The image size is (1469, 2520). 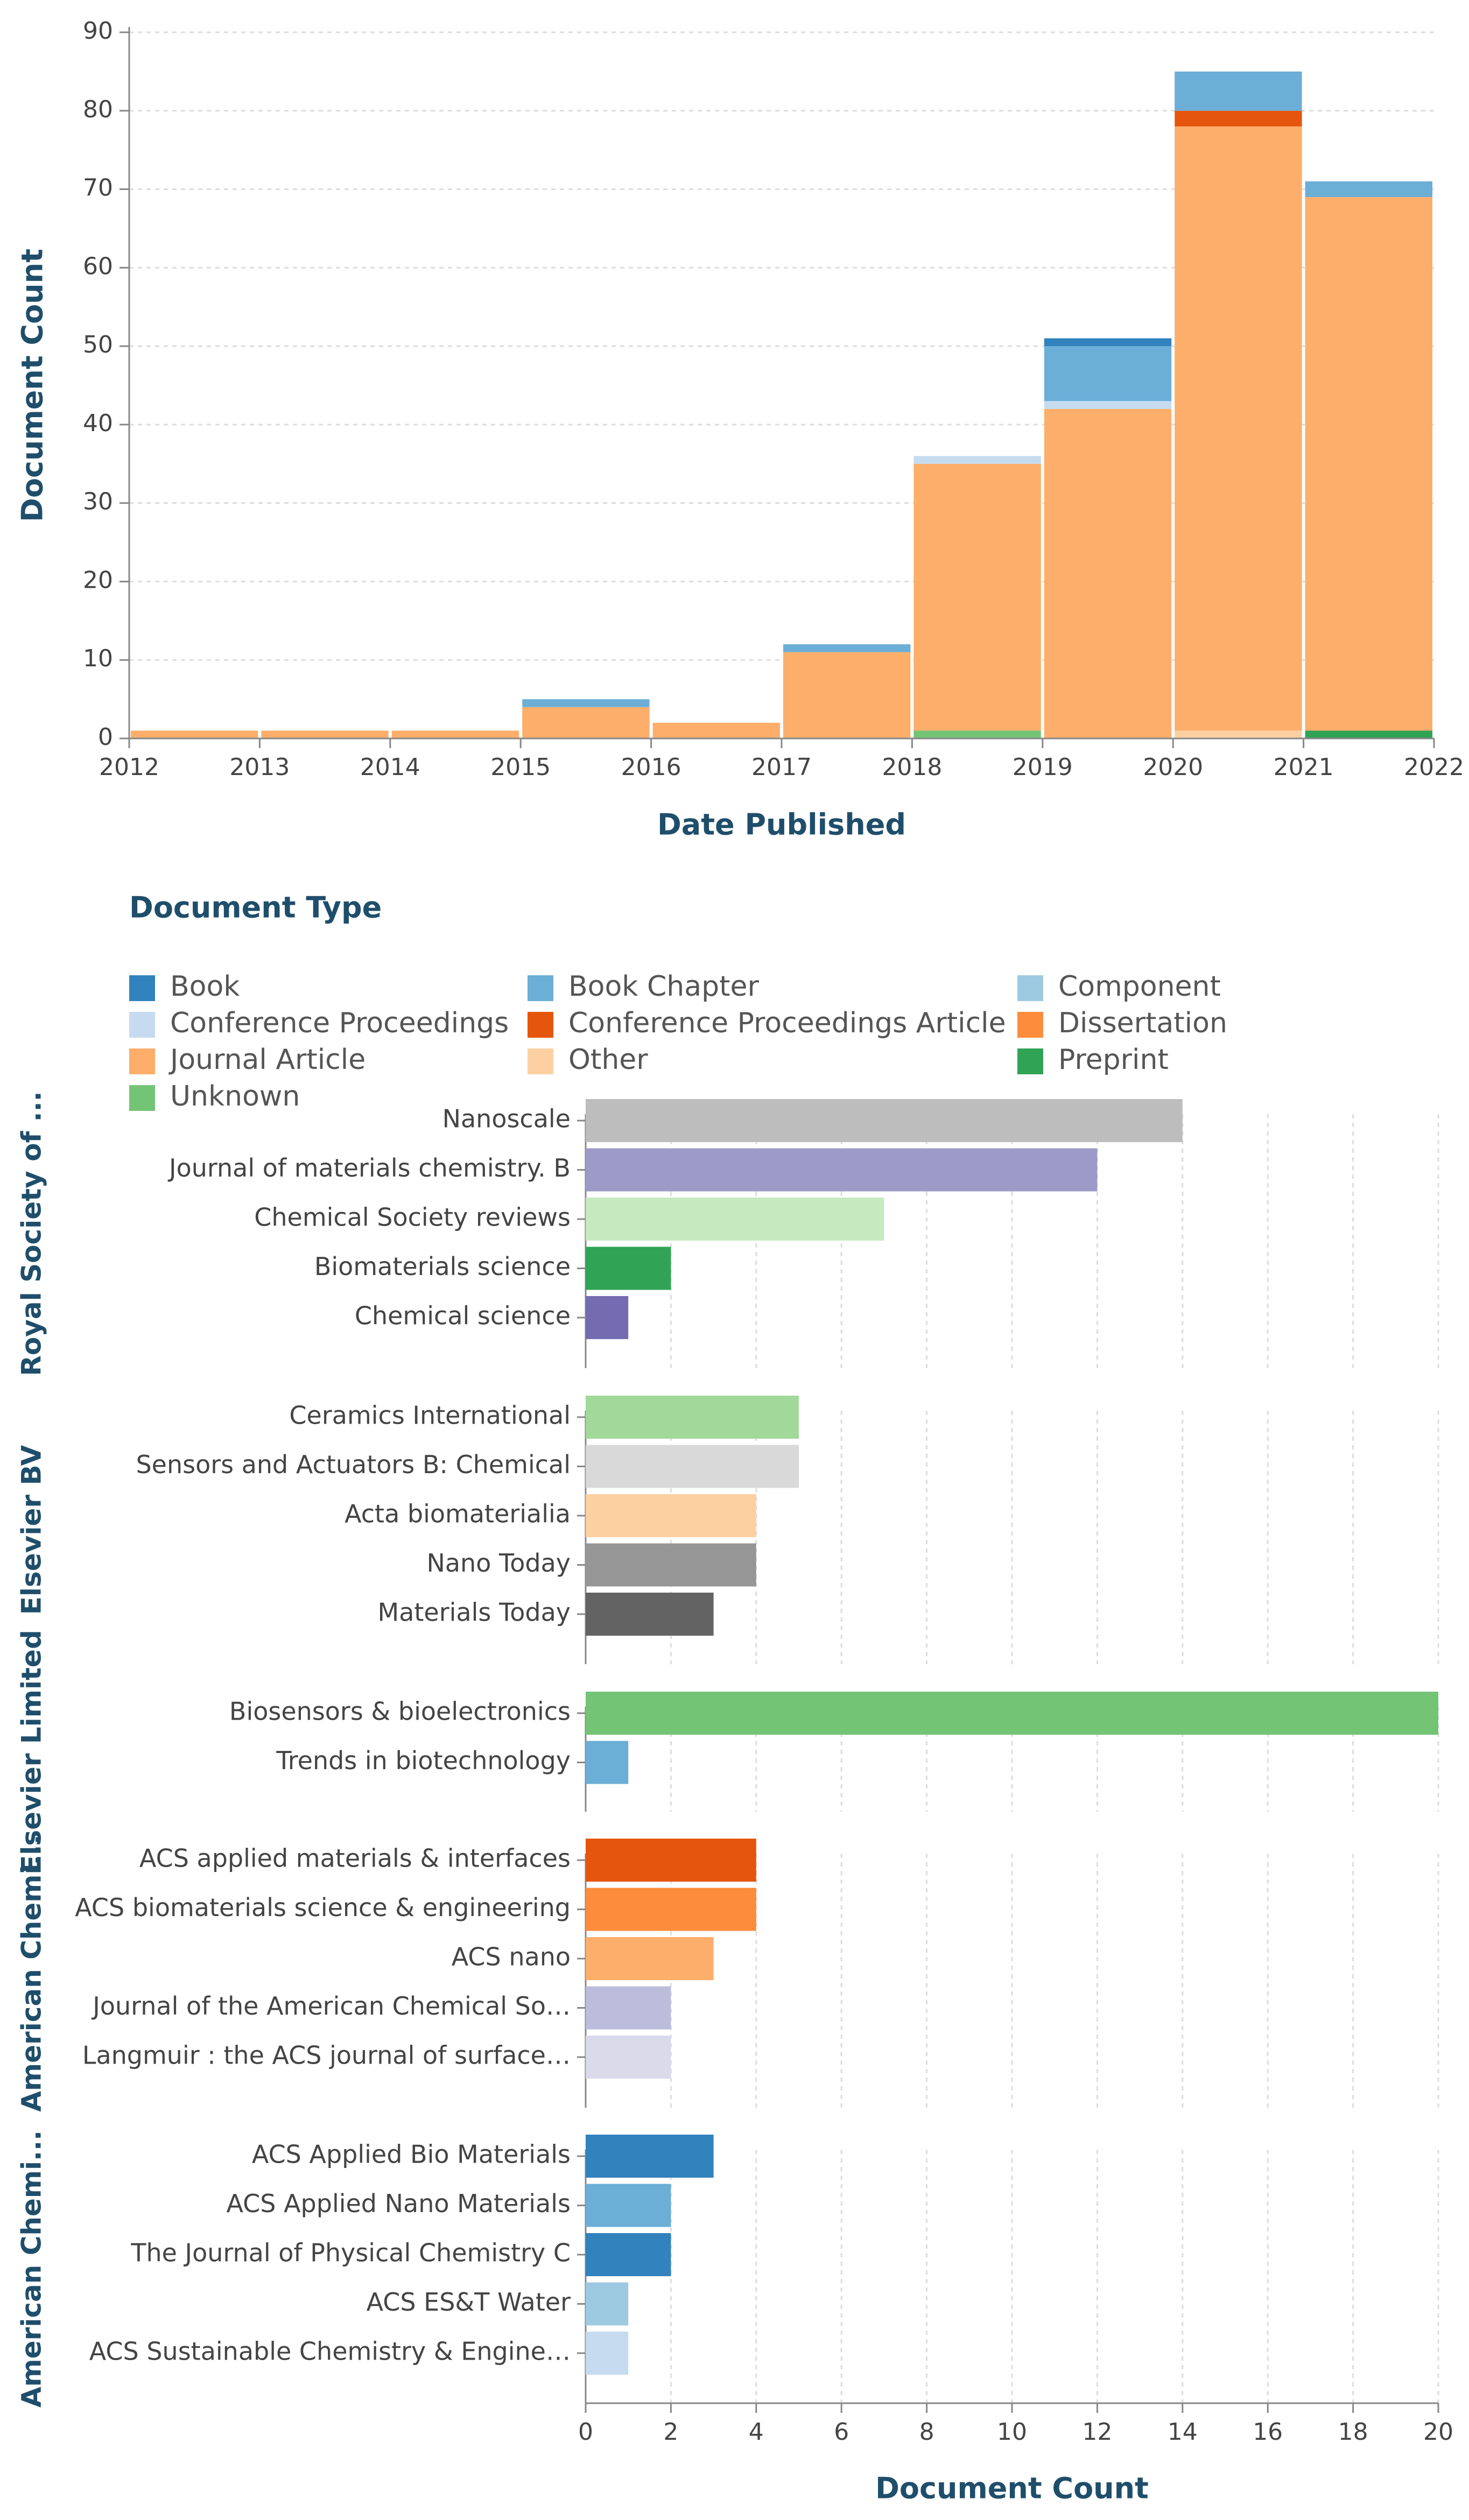 What do you see at coordinates (885, 1120) in the screenshot?
I see `hbar-nanoscale` at bounding box center [885, 1120].